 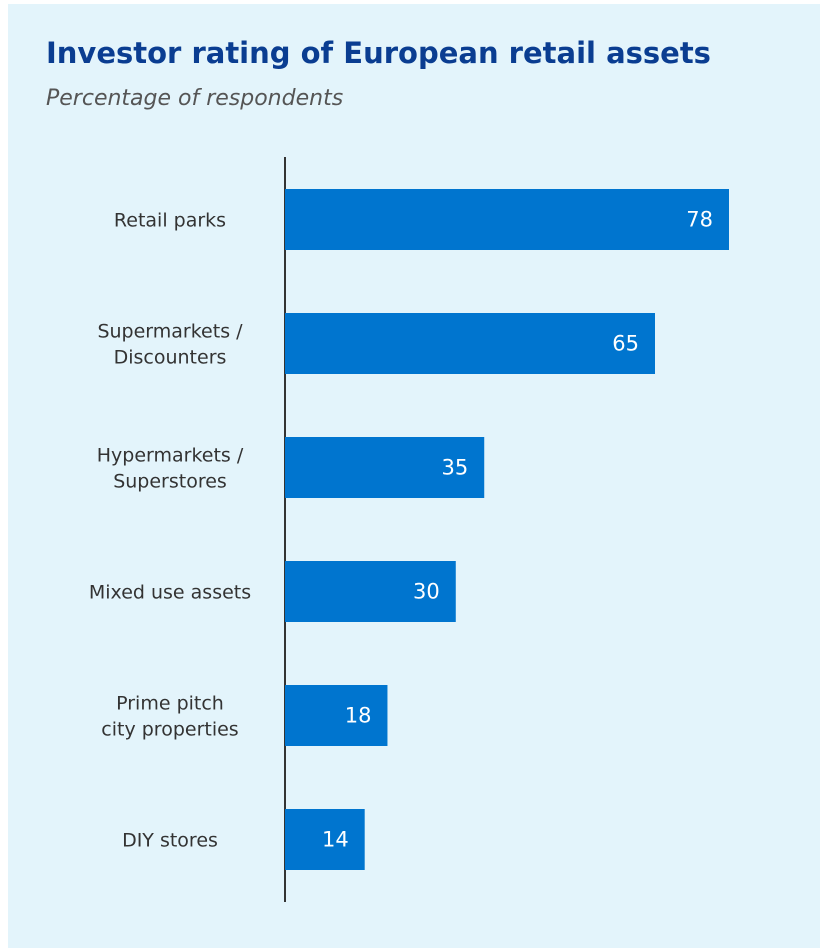 I want to click on category-label-line: Hypermarkets /, so click(x=170, y=456).